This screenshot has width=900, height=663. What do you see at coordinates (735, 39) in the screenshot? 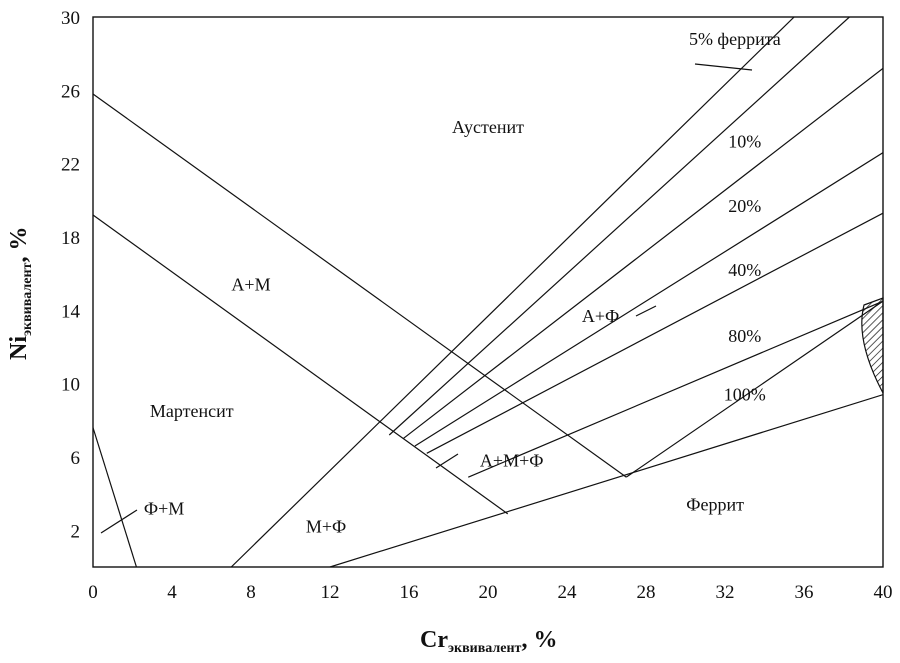
I see `region-label: 5% феррита` at bounding box center [735, 39].